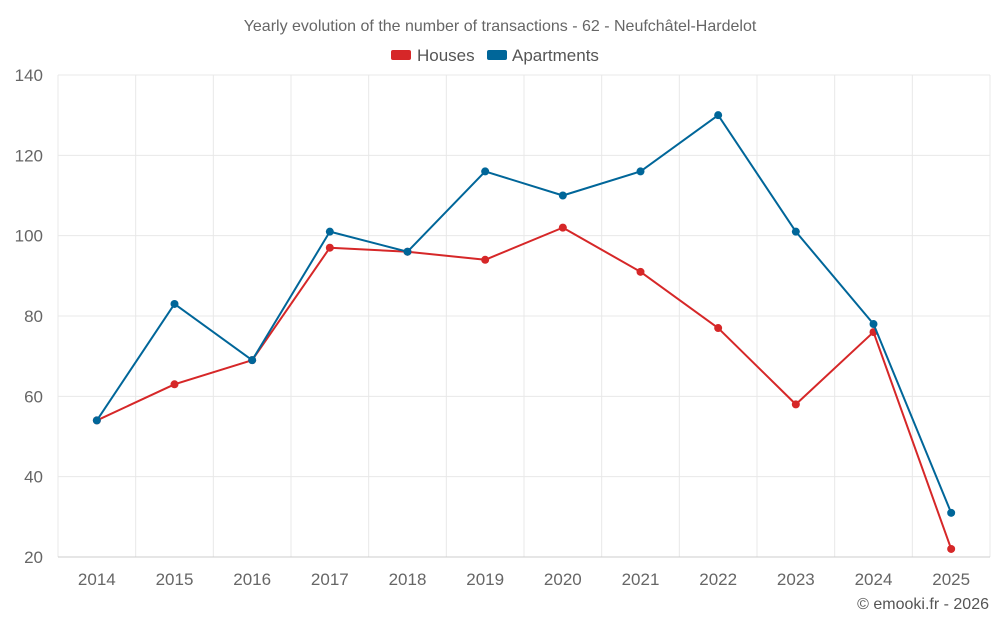 This screenshot has width=1000, height=625. Describe the element at coordinates (718, 579) in the screenshot. I see `x-tick-label: 2022` at that location.